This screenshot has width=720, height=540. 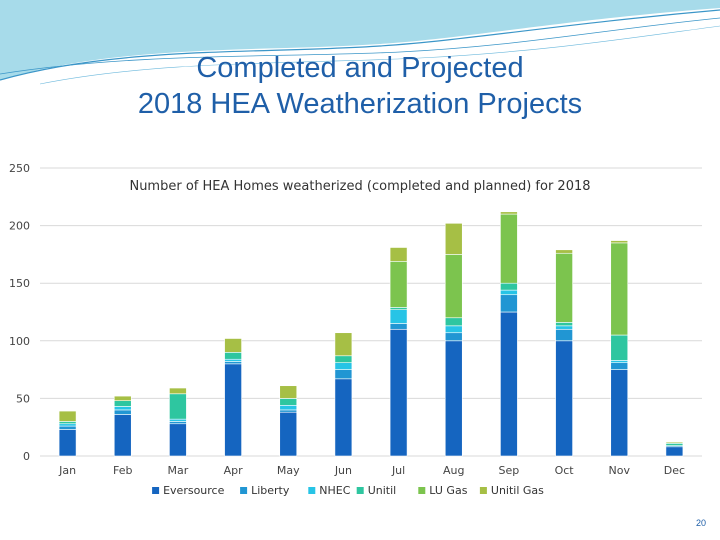 What do you see at coordinates (270, 490) in the screenshot?
I see `legend-label: Liberty` at bounding box center [270, 490].